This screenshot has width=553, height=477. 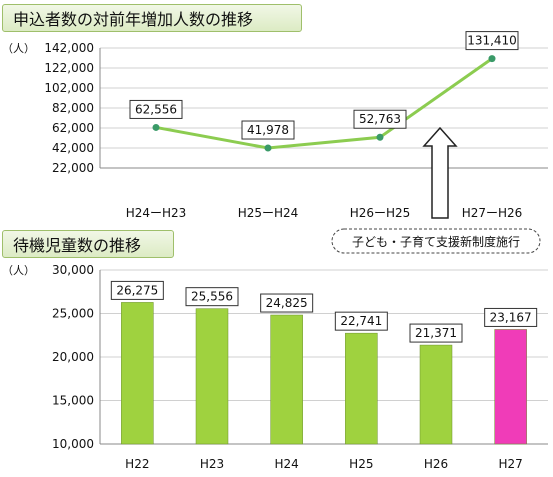 I want to click on line-chart-data-label: 62,556, so click(x=156, y=109).